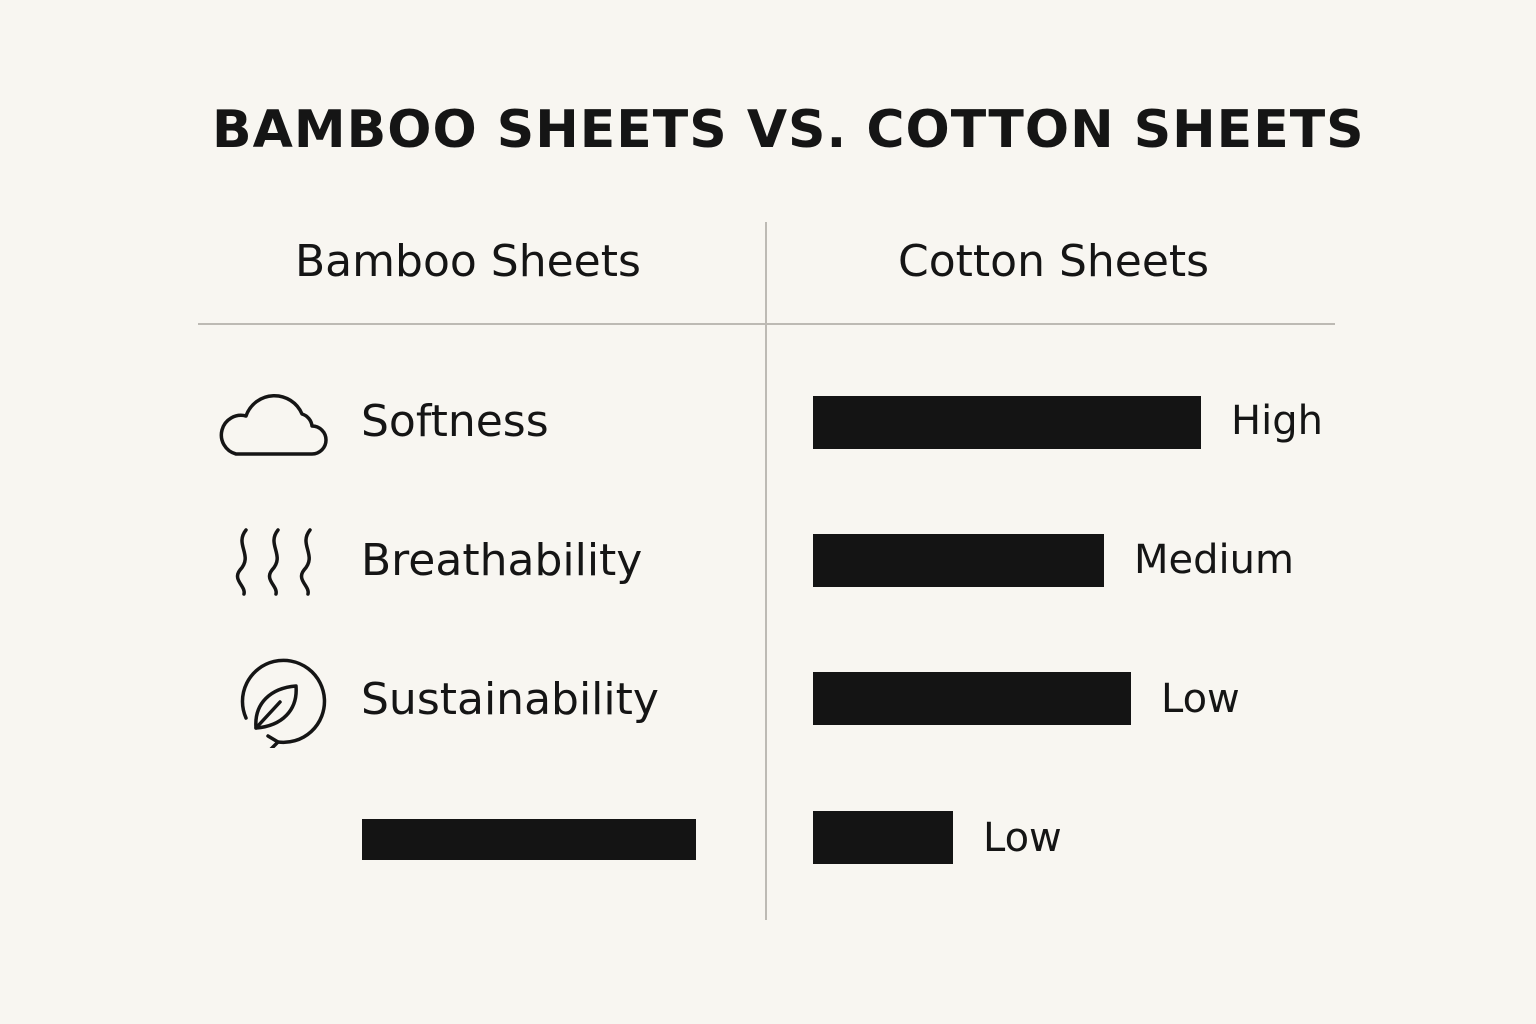  Describe the element at coordinates (510, 699) in the screenshot. I see `row-label-sustainability: Sustainability` at that location.